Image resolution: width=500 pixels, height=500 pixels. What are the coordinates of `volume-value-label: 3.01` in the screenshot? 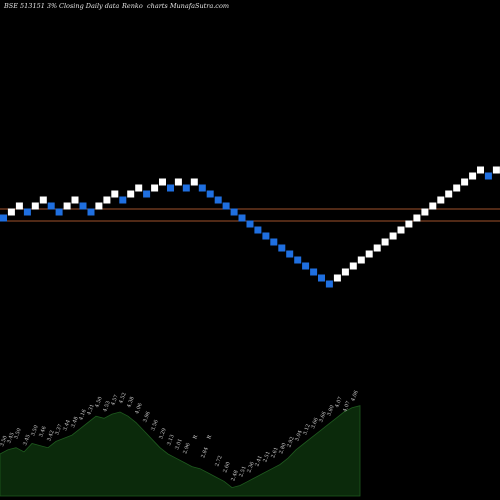 It's located at (178, 444).